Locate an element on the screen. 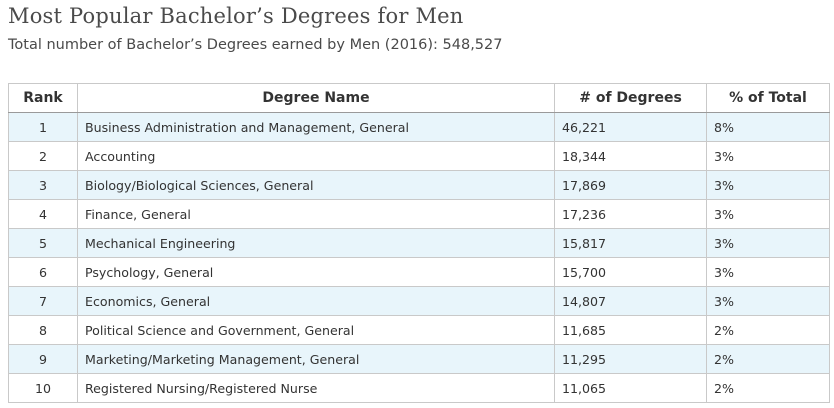 The height and width of the screenshot is (408, 834). table-row: 6 Psychology, General 15,700 3% is located at coordinates (419, 272).